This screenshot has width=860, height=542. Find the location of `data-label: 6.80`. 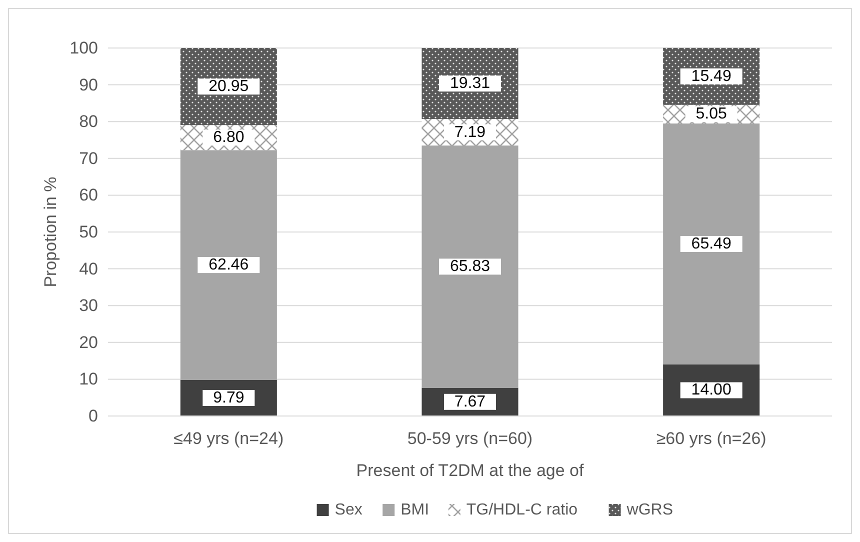

data-label: 6.80 is located at coordinates (228, 137).